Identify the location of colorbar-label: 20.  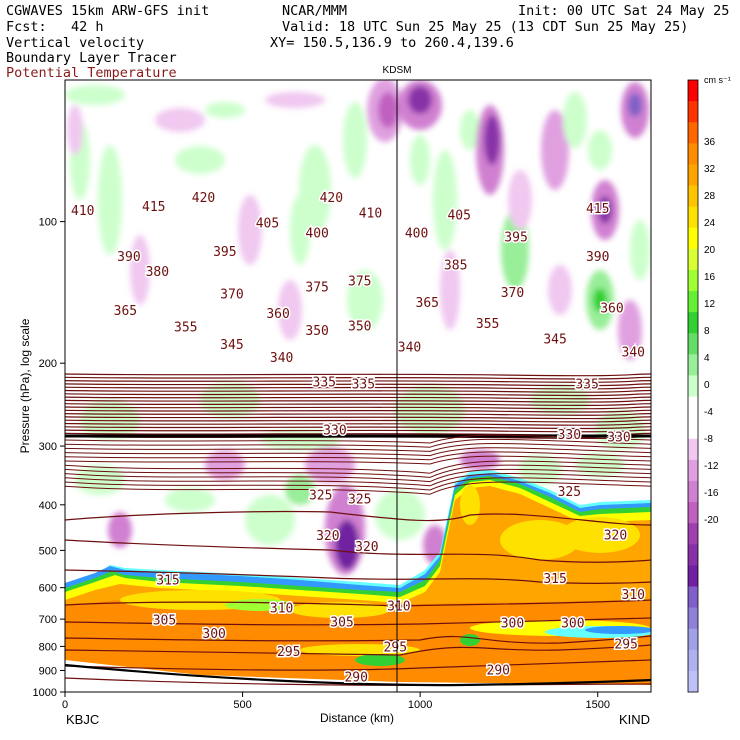
(710, 250).